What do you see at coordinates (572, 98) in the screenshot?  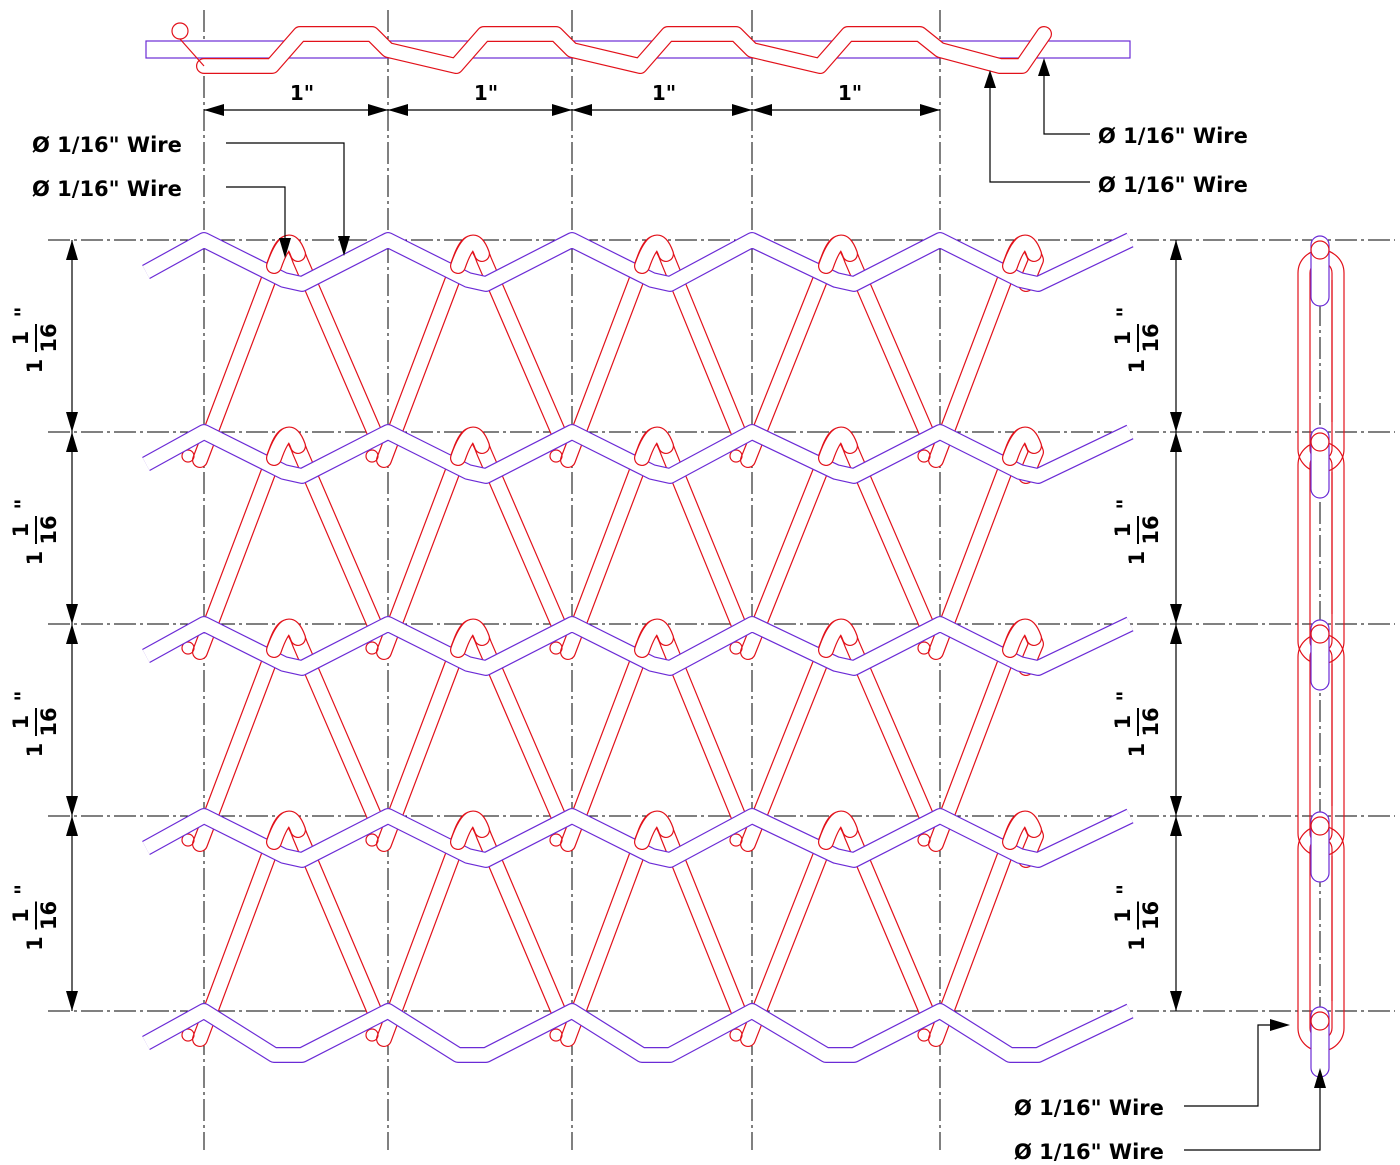 I see `horizontal-pitch-dimensions: 1" 1" 1" 1"` at bounding box center [572, 98].